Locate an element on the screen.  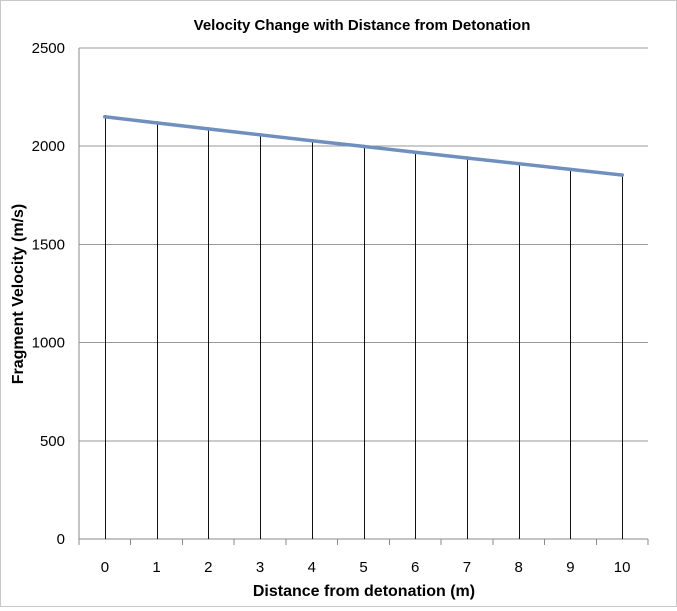
x-tick-label-3: 3 is located at coordinates (260, 567).